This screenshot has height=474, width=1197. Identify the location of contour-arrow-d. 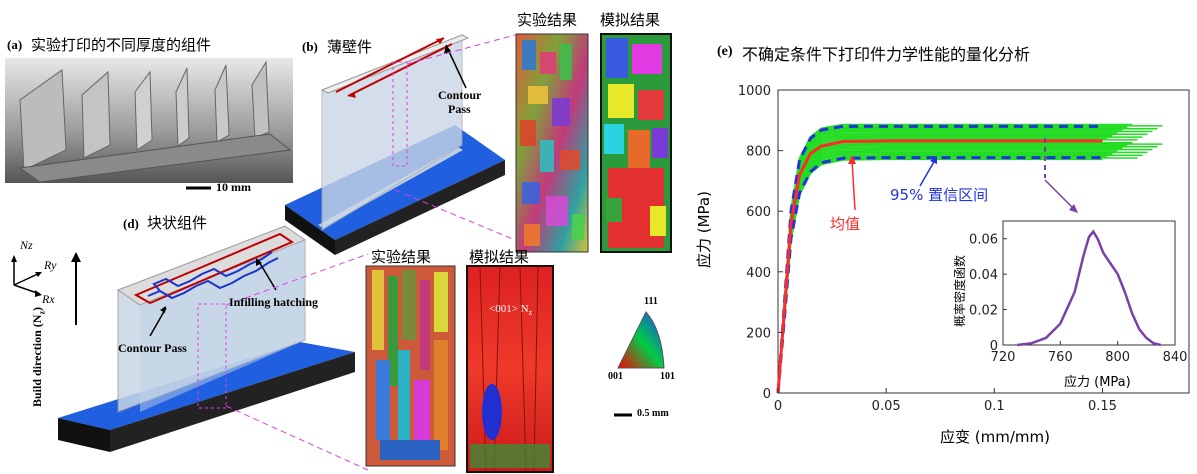
(158, 322).